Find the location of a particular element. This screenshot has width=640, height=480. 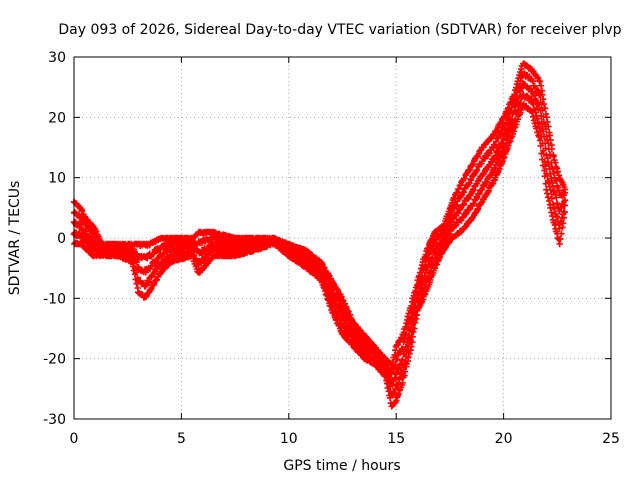

x-tick-label: 25 is located at coordinates (611, 439).